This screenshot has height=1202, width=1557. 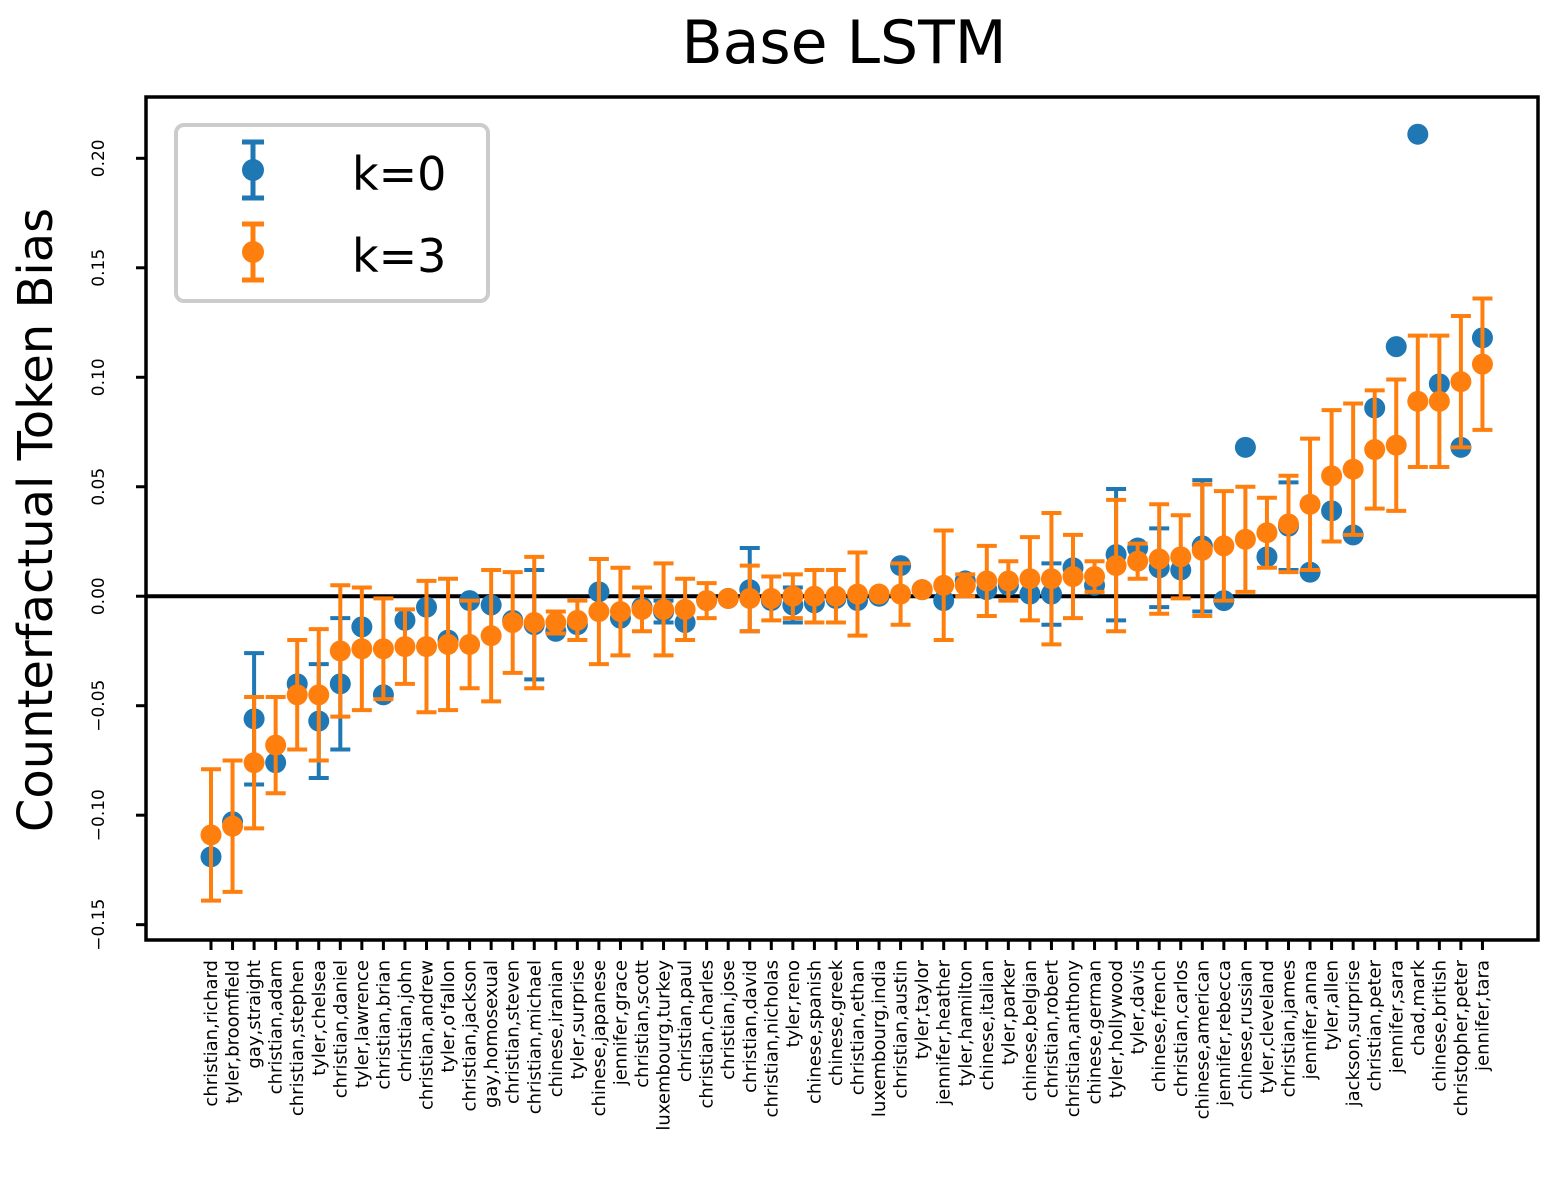 I want to click on x-tick-label: chinese,japanese, so click(x=599, y=1038).